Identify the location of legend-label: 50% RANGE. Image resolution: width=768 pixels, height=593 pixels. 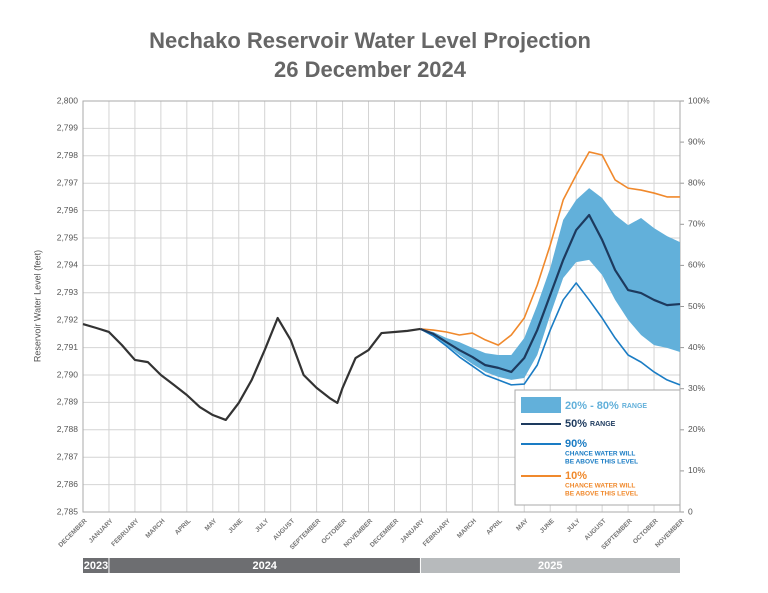
(590, 424).